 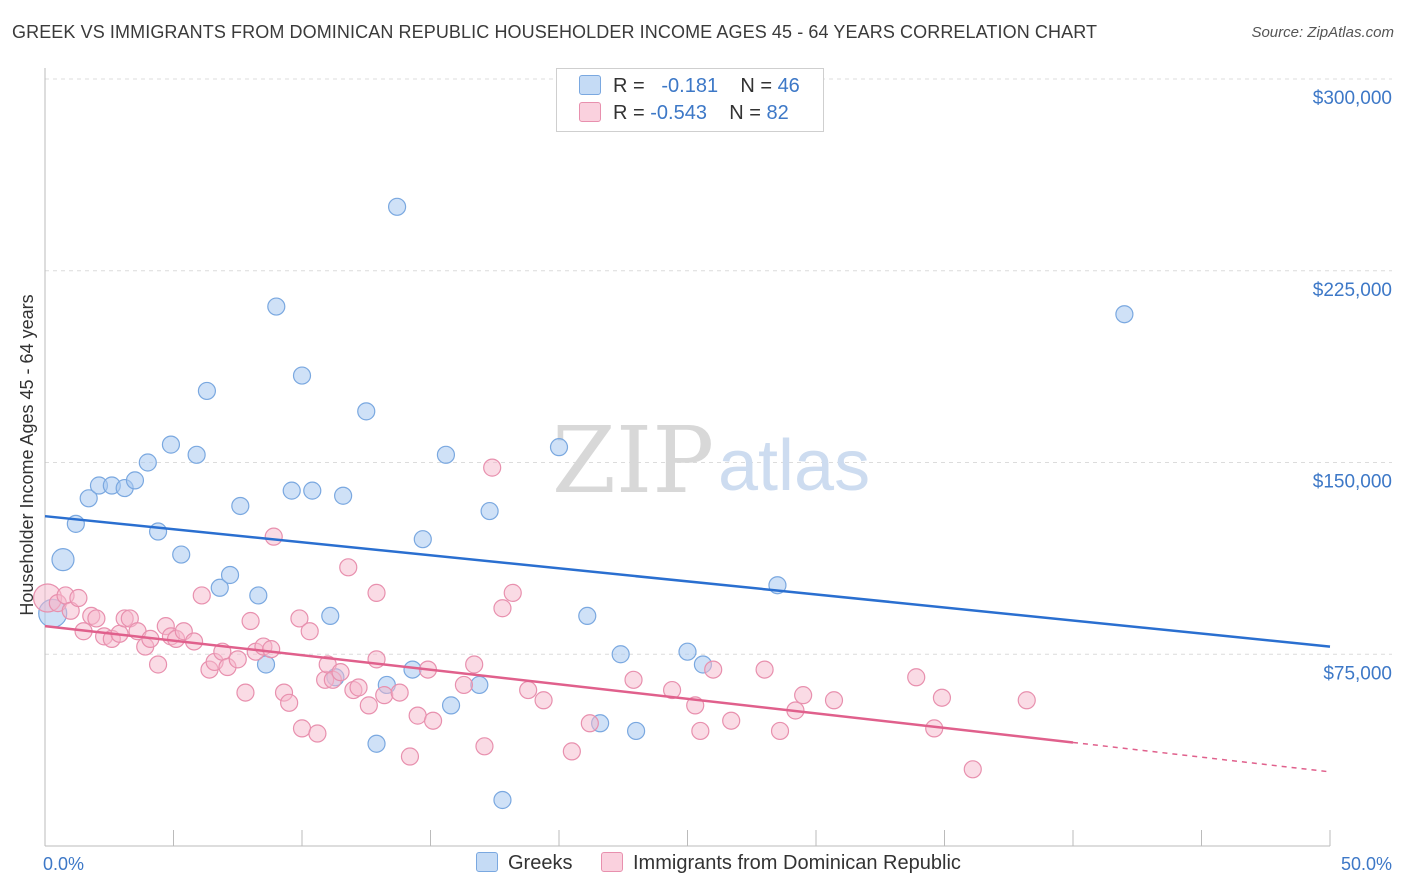 I want to click on dominican-trend-line, so click(x=559, y=684).